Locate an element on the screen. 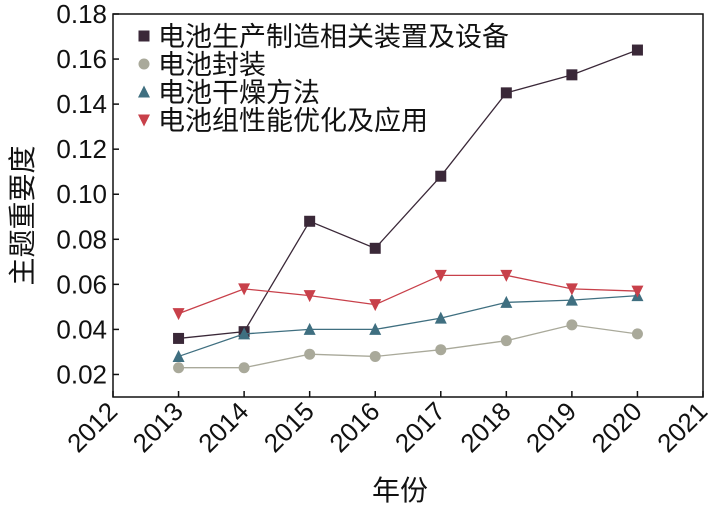  y-tick-label: 0.12 is located at coordinates (81, 149).